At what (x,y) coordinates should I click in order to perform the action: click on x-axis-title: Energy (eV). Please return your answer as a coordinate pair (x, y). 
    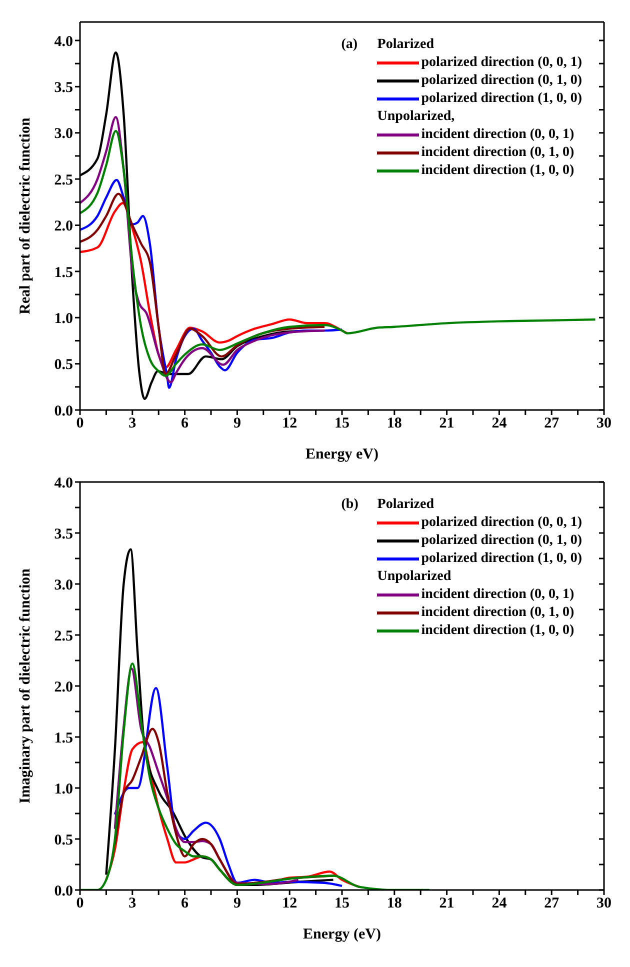
    Looking at the image, I should click on (342, 934).